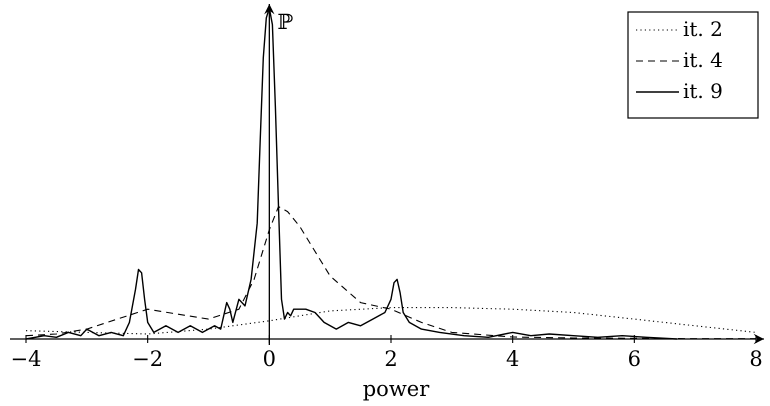 The image size is (770, 406). I want to click on legend-label-2: it. 4, so click(703, 60).